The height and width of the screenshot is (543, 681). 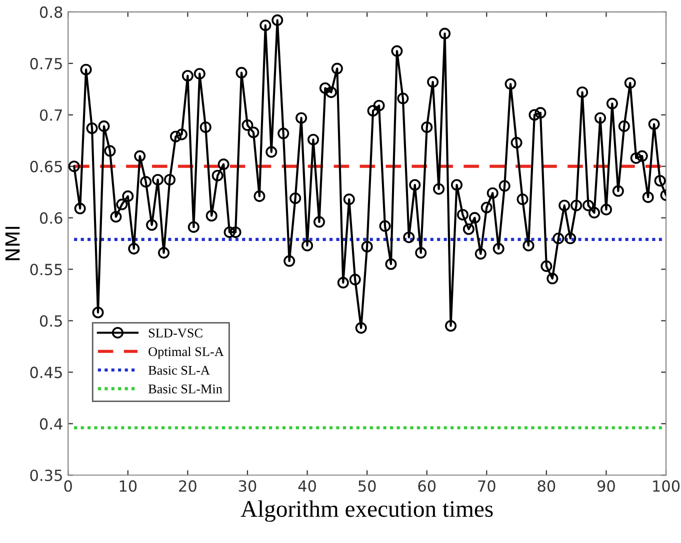 I want to click on x-tick-label: 70, so click(x=487, y=486).